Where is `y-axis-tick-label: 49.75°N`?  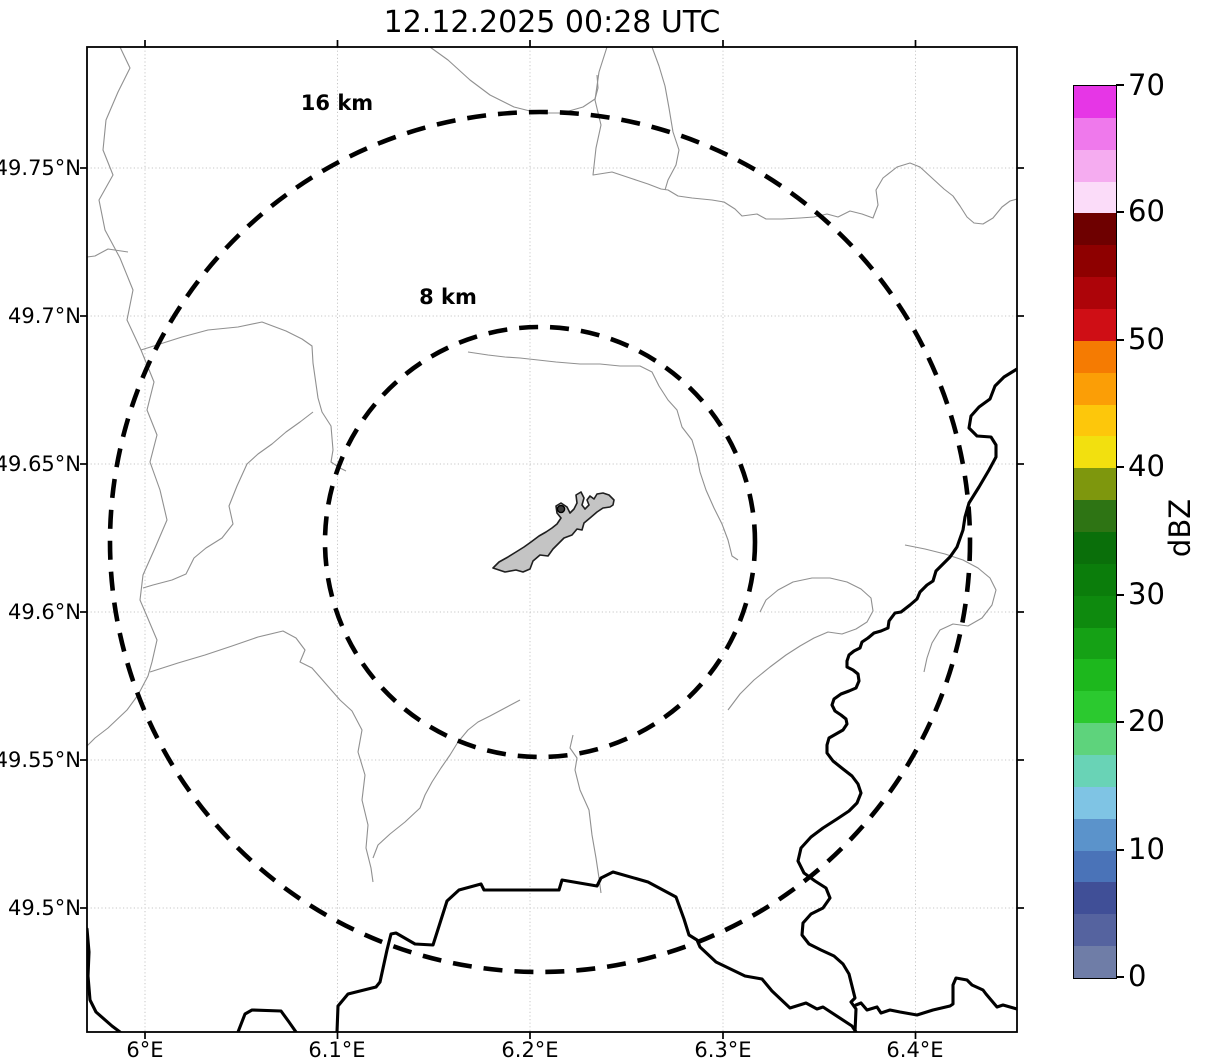
y-axis-tick-label: 49.75°N is located at coordinates (40, 168).